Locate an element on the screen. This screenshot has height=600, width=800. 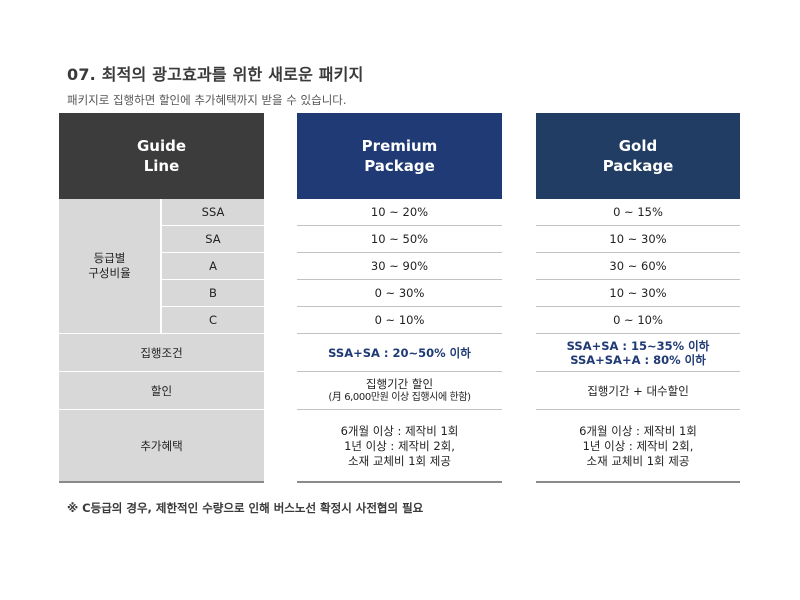
premium-condition-text: SSA+SA : 20~50% 이하 is located at coordinates (399, 352).